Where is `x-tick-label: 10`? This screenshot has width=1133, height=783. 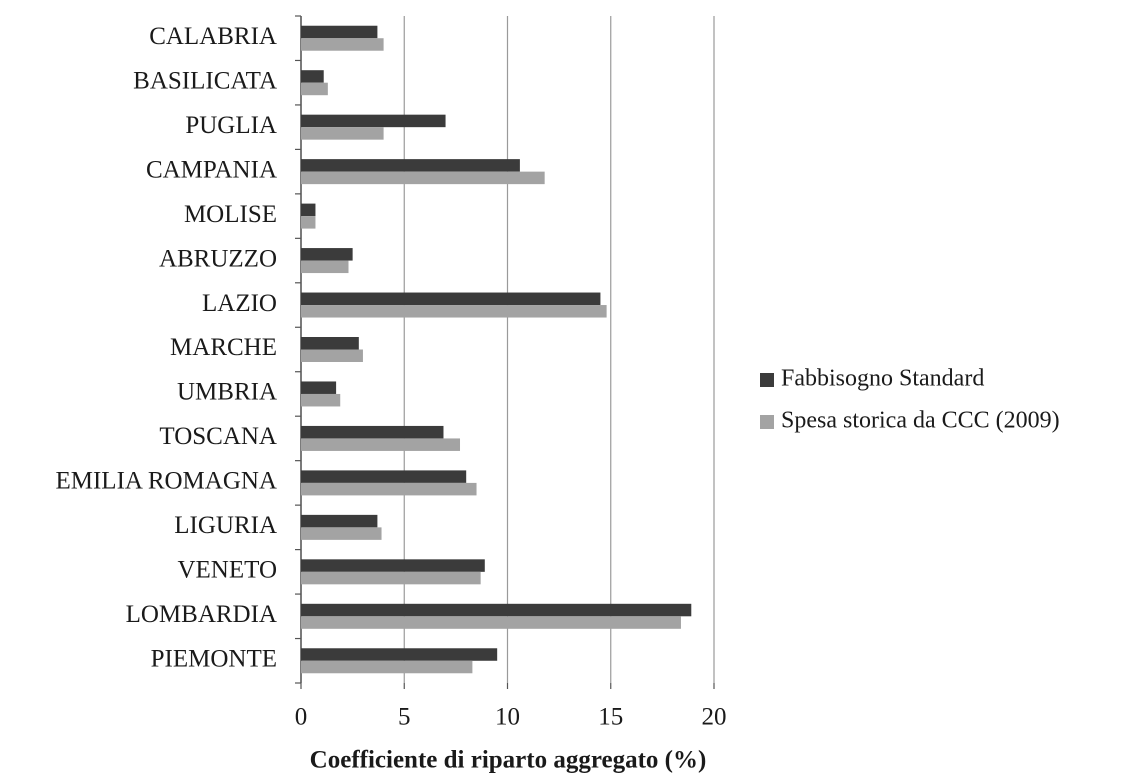 x-tick-label: 10 is located at coordinates (507, 717).